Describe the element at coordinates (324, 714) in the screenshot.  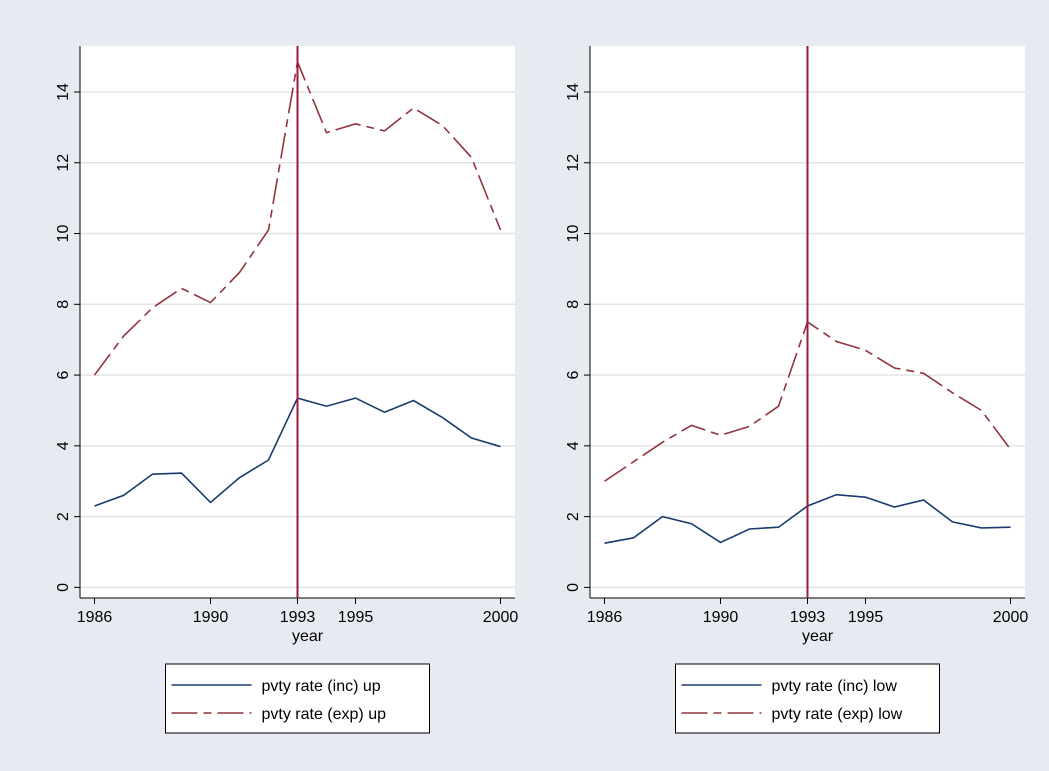
I see `legend-label: pvty rate (exp) up` at that location.